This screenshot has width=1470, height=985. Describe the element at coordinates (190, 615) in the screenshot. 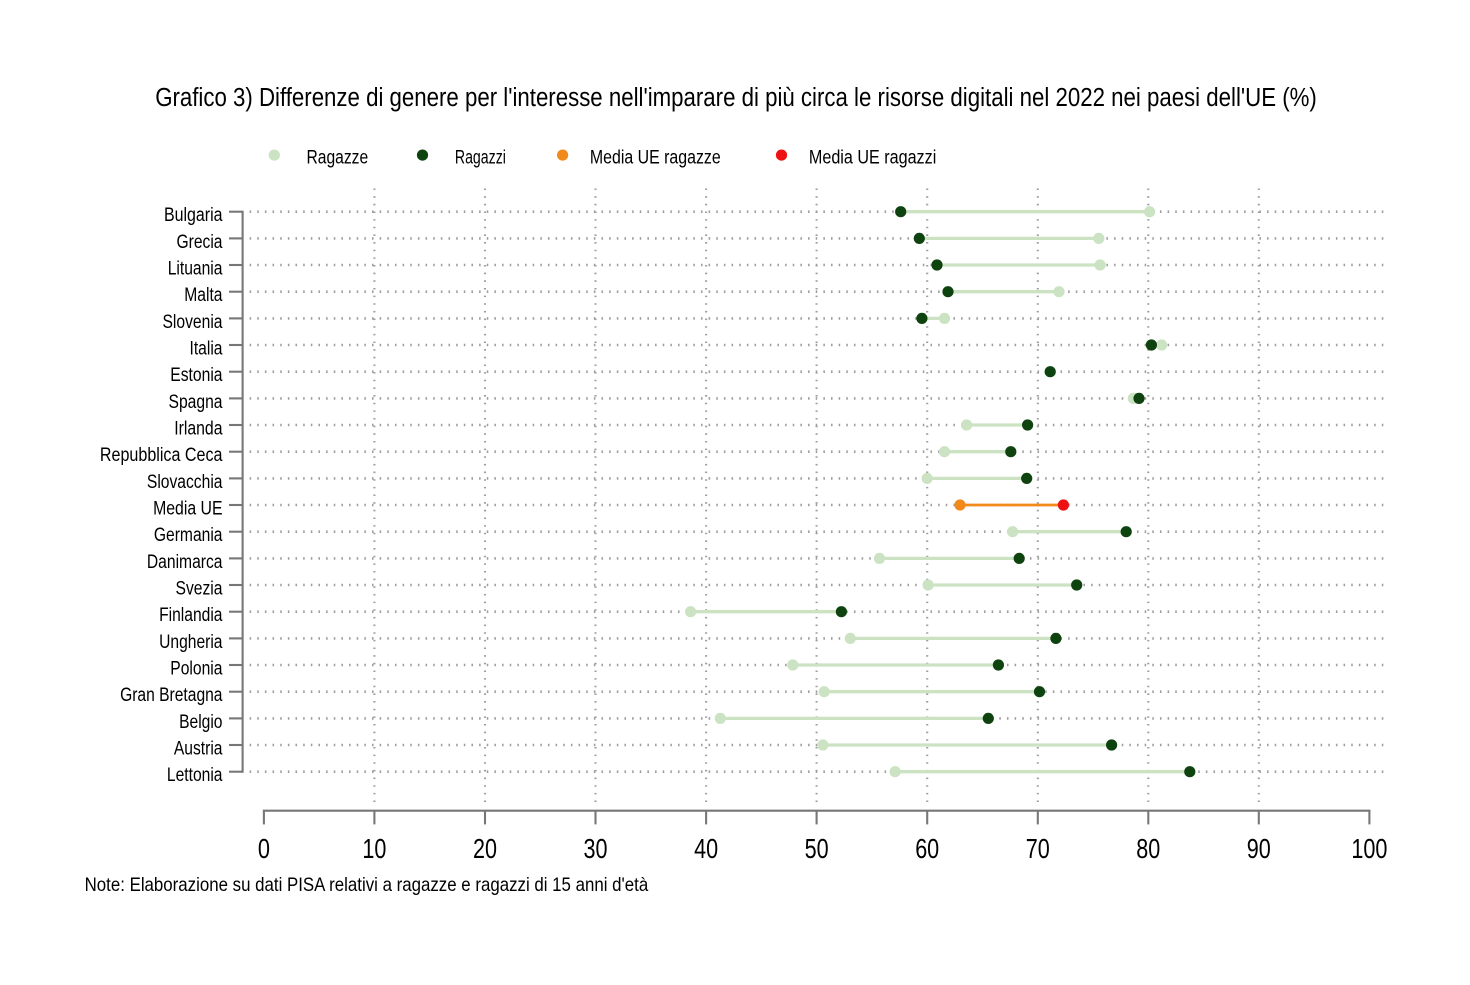

I see `svg-text: Finlandia` at that location.